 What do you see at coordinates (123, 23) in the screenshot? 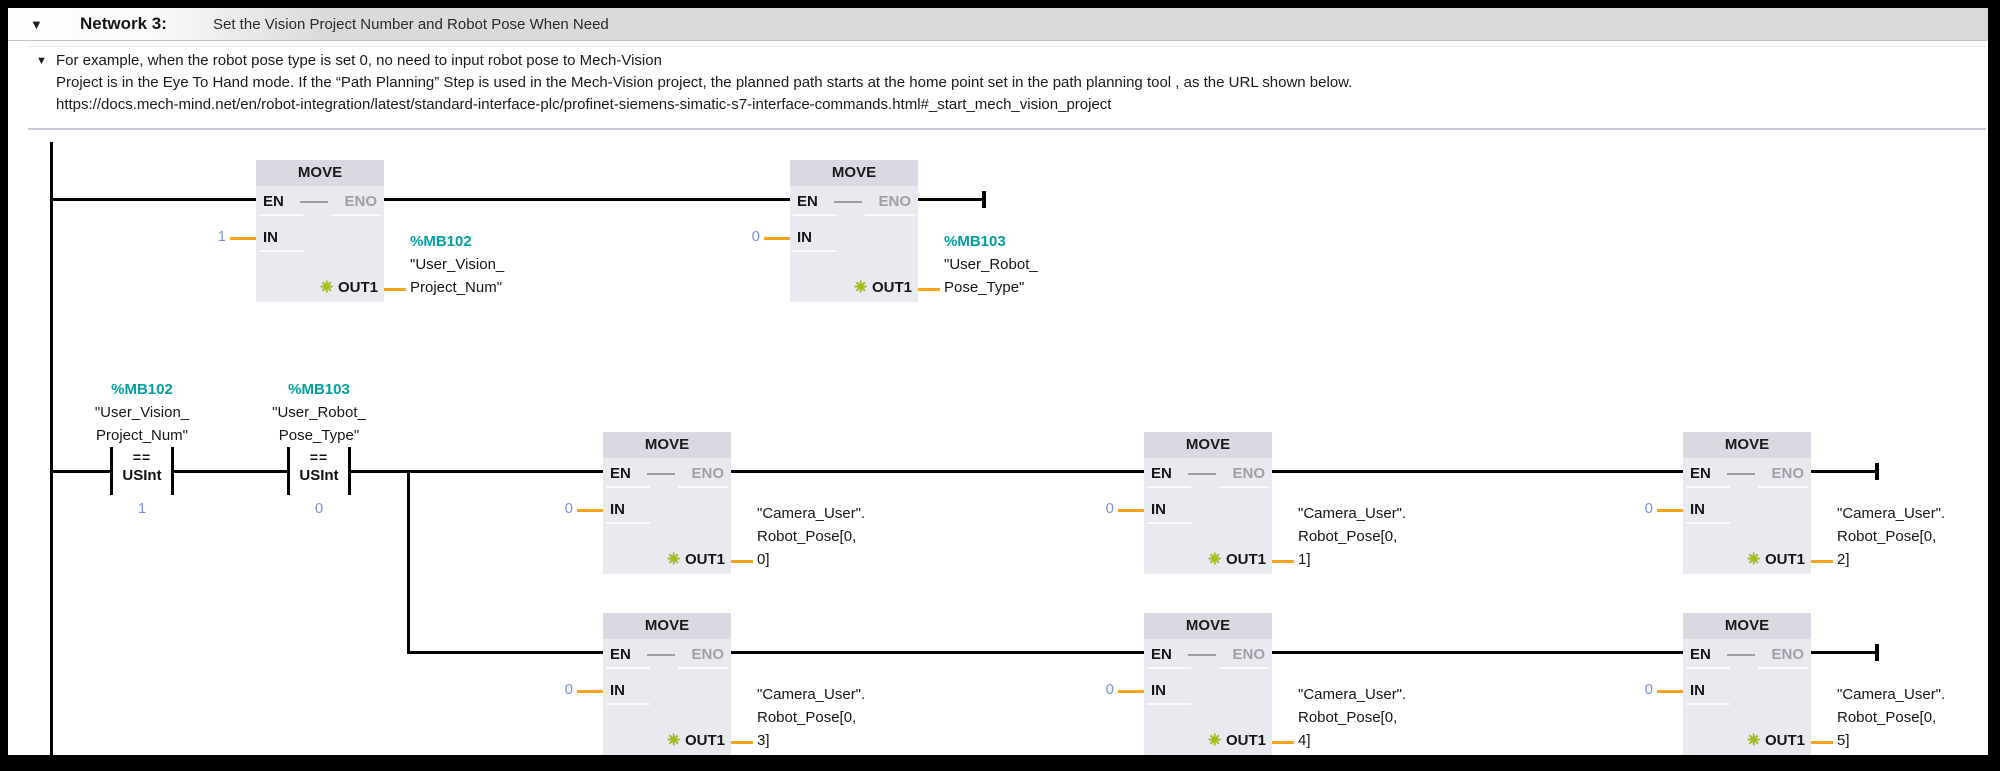
I see `network-number-label: Network 3:` at bounding box center [123, 23].